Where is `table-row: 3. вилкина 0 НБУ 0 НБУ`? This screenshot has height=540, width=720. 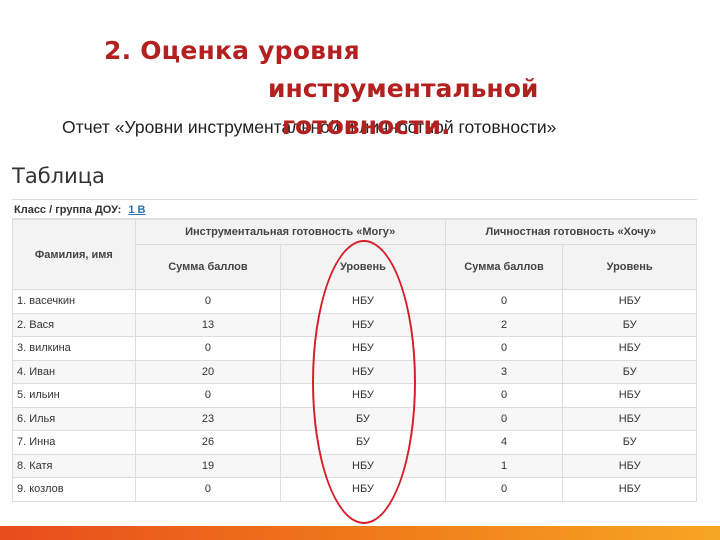 table-row: 3. вилкина 0 НБУ 0 НБУ is located at coordinates (354, 348).